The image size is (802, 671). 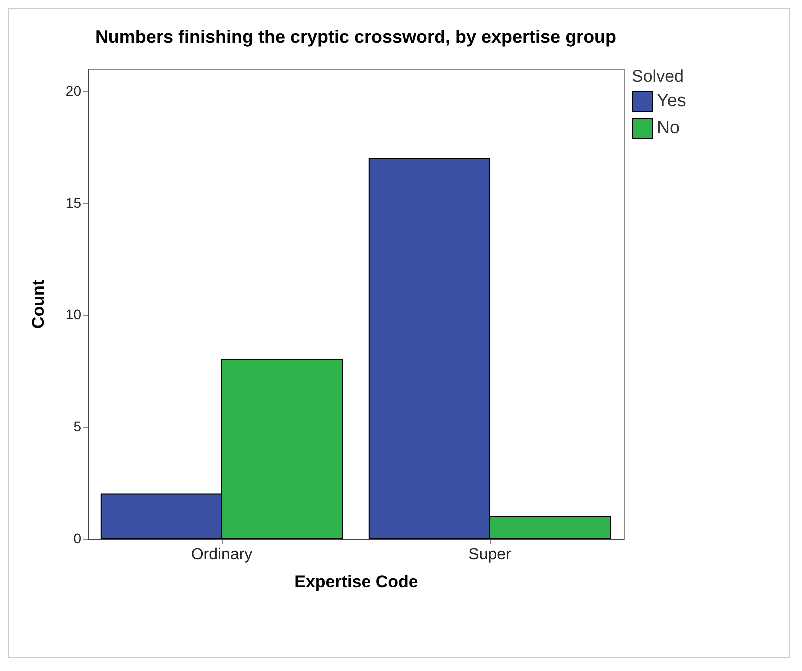 What do you see at coordinates (38, 305) in the screenshot?
I see `y-axis-title: Count` at bounding box center [38, 305].